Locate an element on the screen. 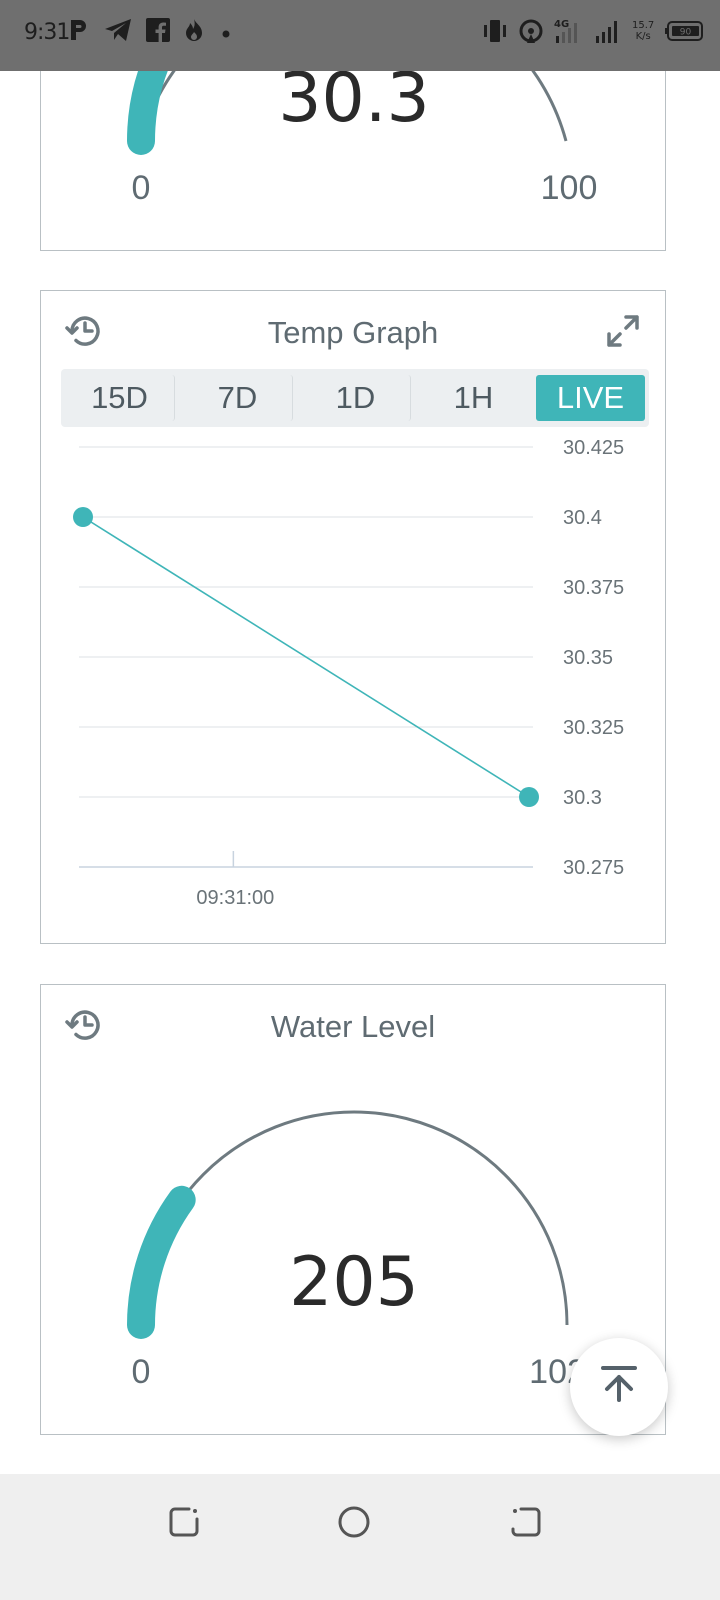  recent-apps-icon is located at coordinates (184, 1522).